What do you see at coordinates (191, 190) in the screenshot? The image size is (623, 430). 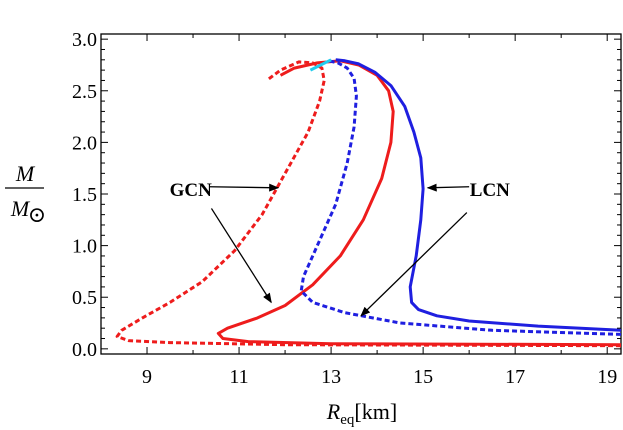 I see `annotation-gcn: GCN` at bounding box center [191, 190].